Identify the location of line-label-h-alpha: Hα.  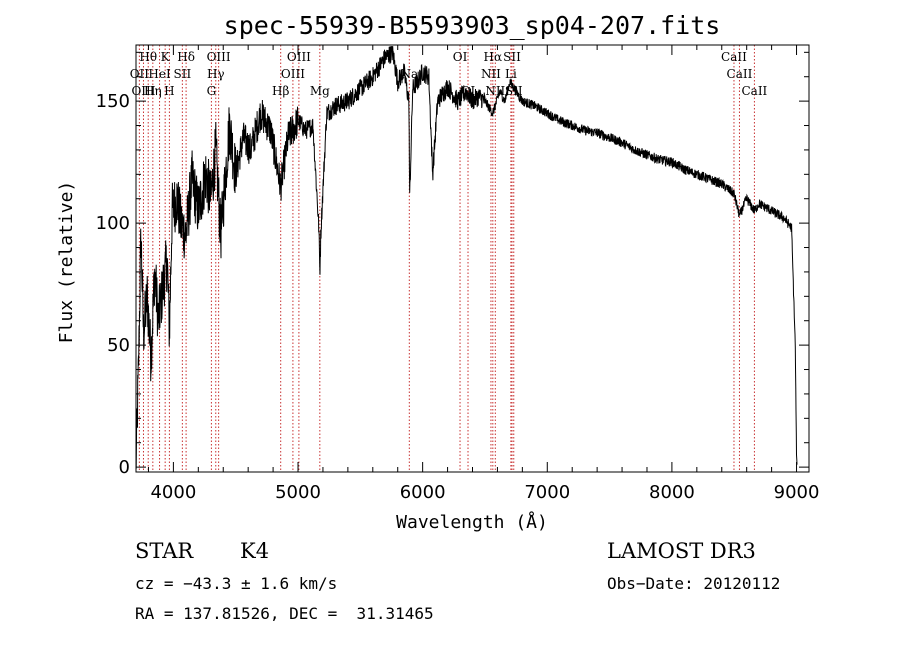
(493, 57).